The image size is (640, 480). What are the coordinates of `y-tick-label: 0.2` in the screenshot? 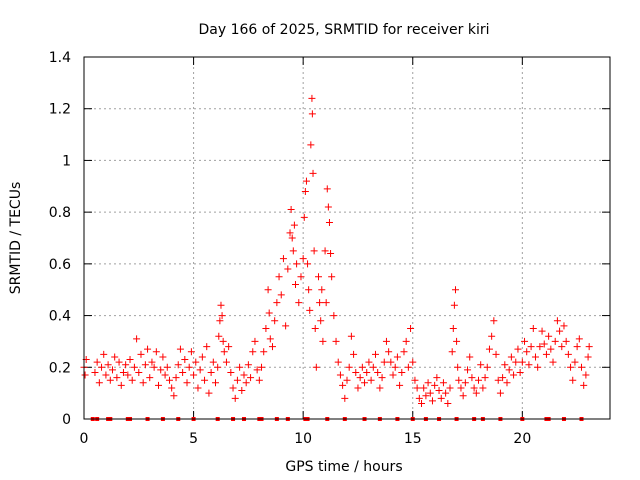 It's located at (60, 368).